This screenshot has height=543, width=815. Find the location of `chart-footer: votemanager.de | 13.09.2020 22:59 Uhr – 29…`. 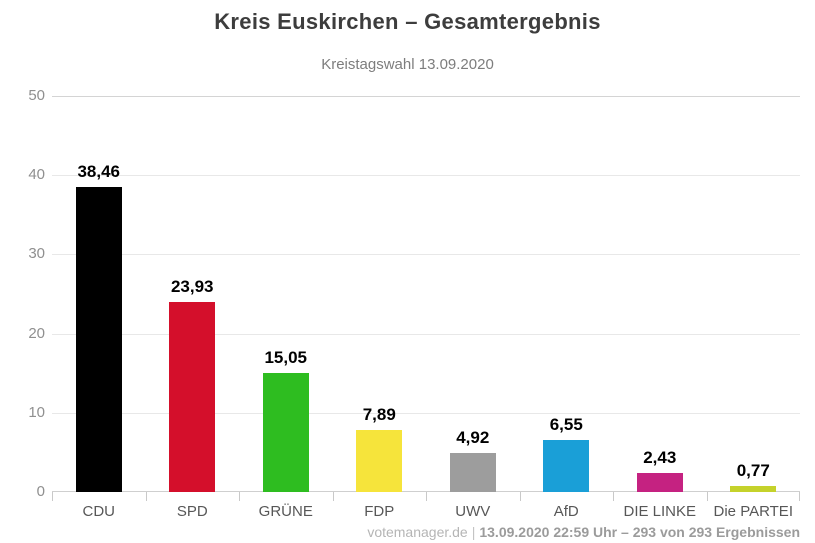

chart-footer: votemanager.de | 13.09.2020 22:59 Uhr – 29… is located at coordinates (583, 532).